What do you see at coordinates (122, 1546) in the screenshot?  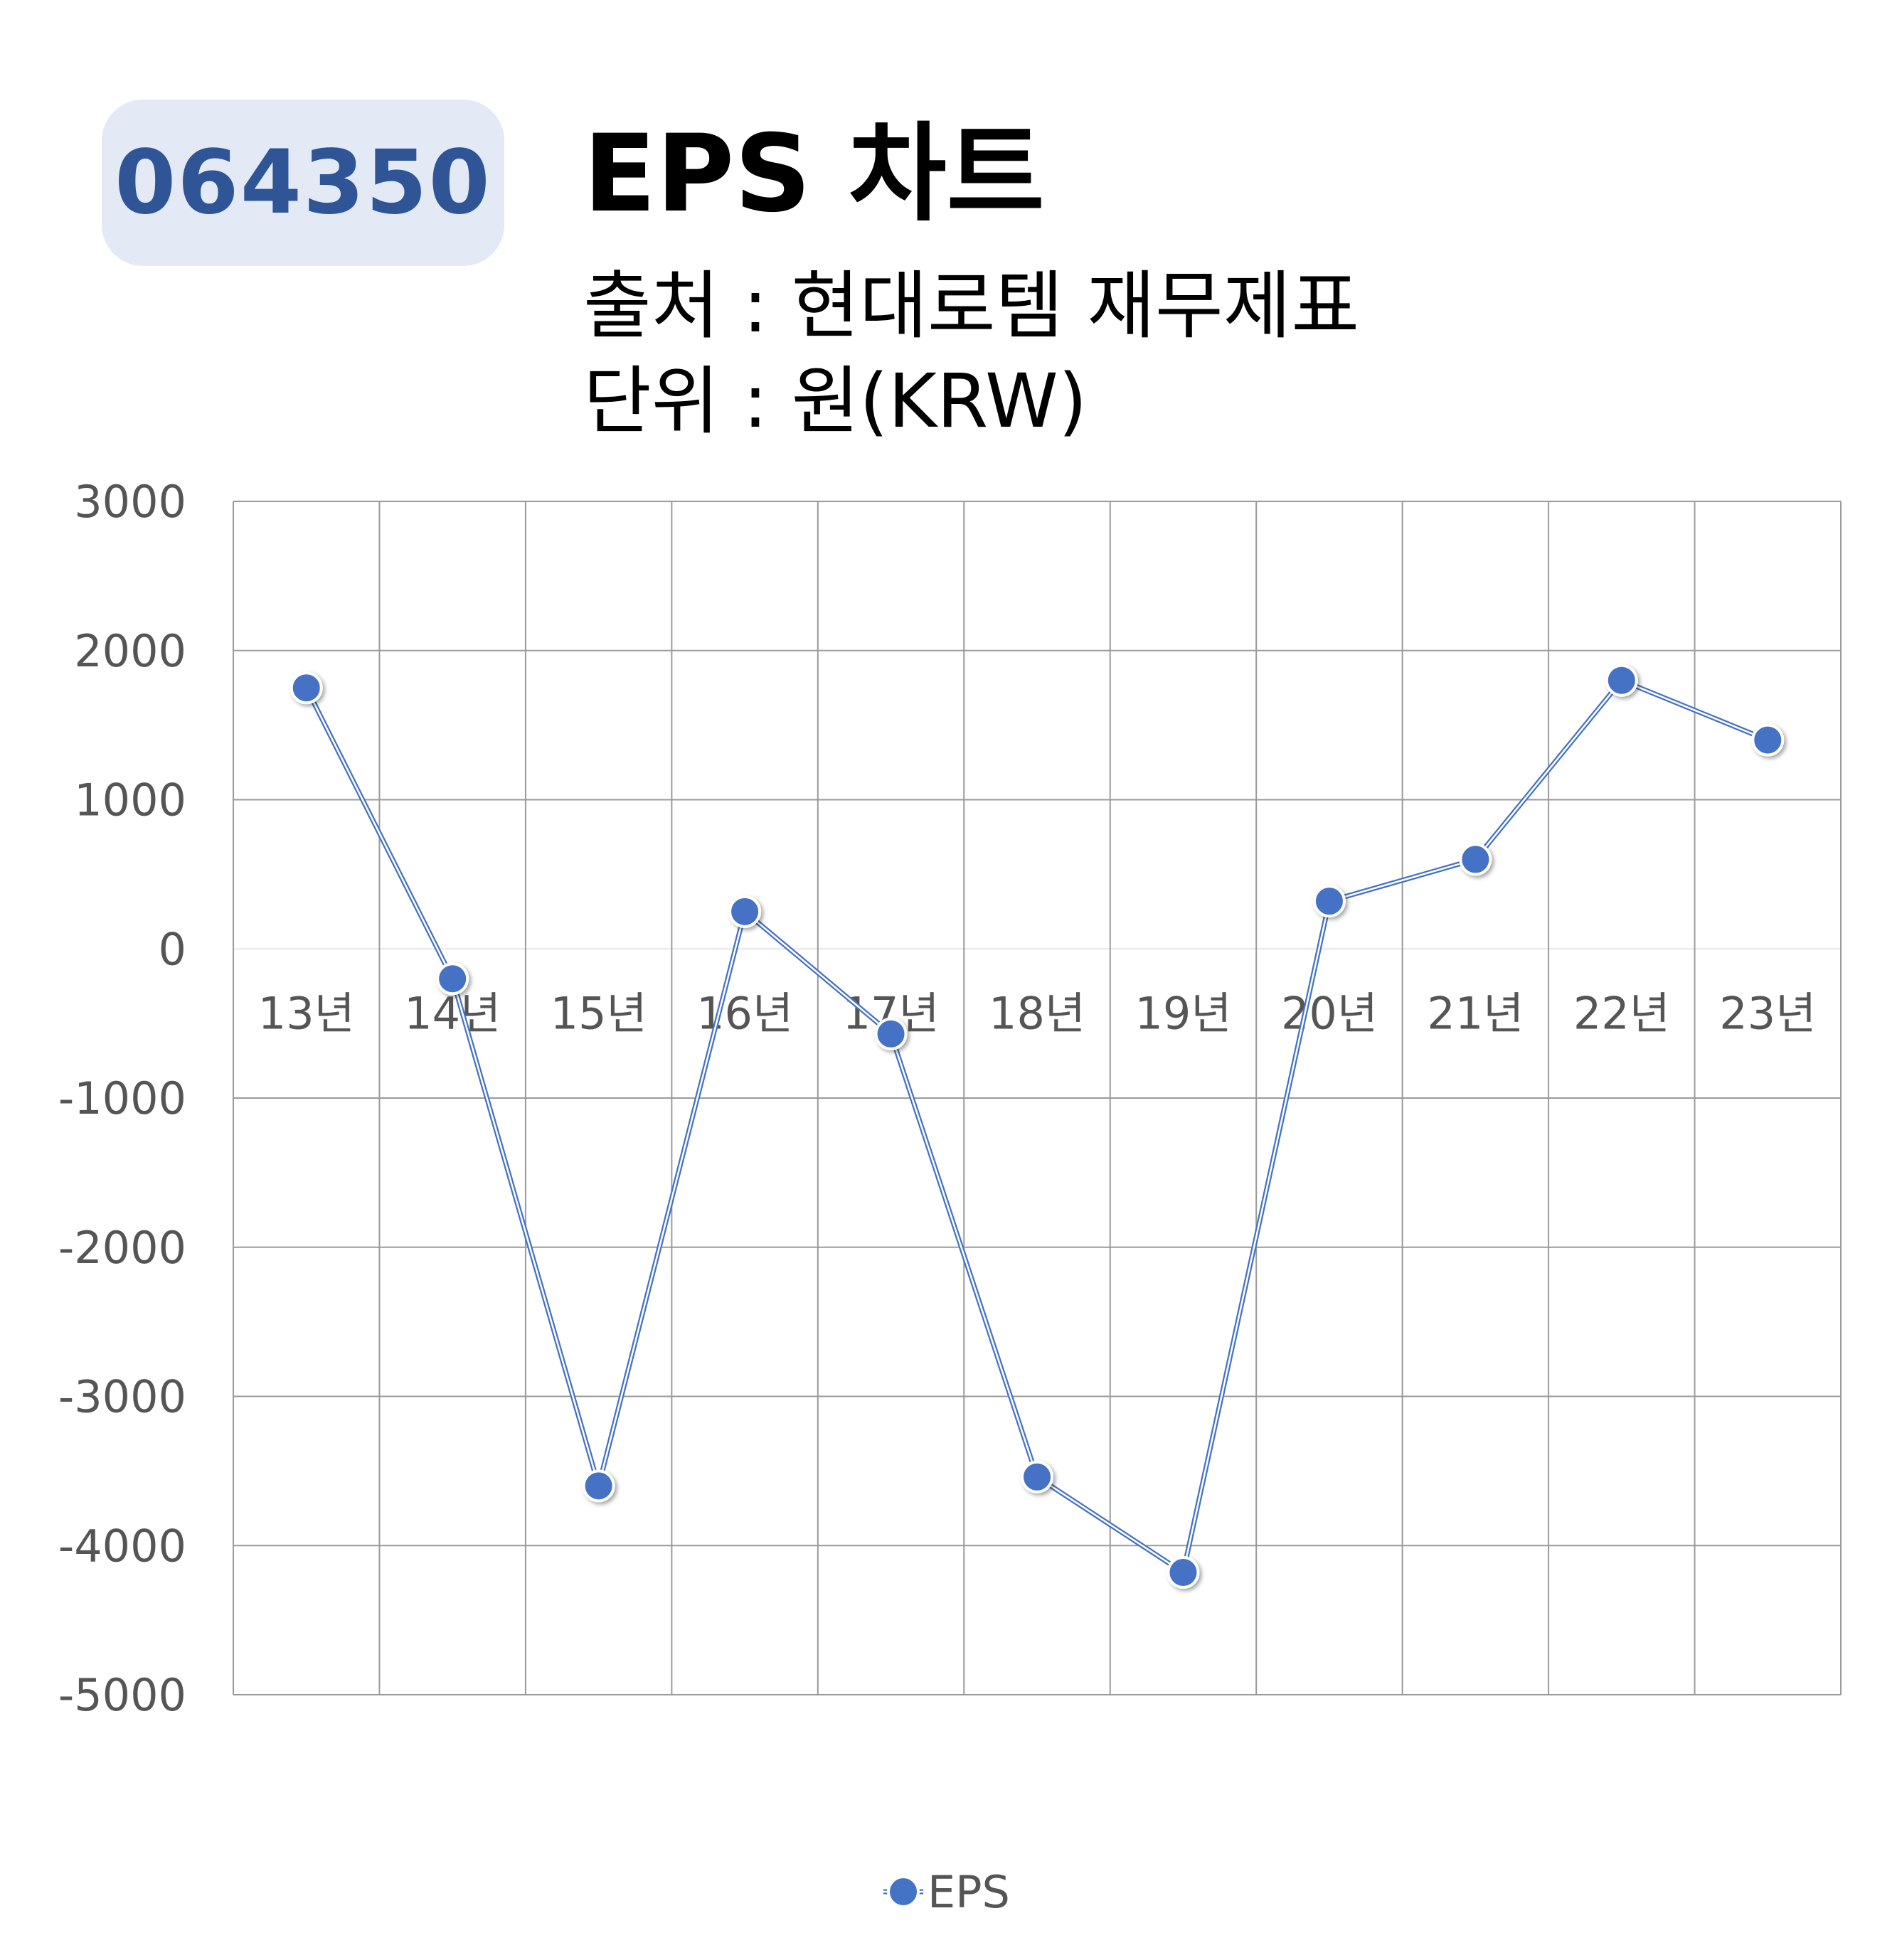 I see `y-tick-label: -4000` at bounding box center [122, 1546].